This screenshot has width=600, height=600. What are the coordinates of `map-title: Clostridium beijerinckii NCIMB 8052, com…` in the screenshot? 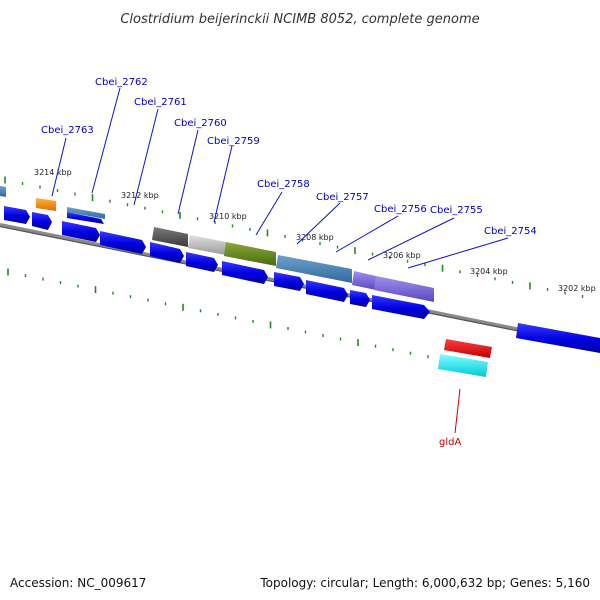 It's located at (299, 19).